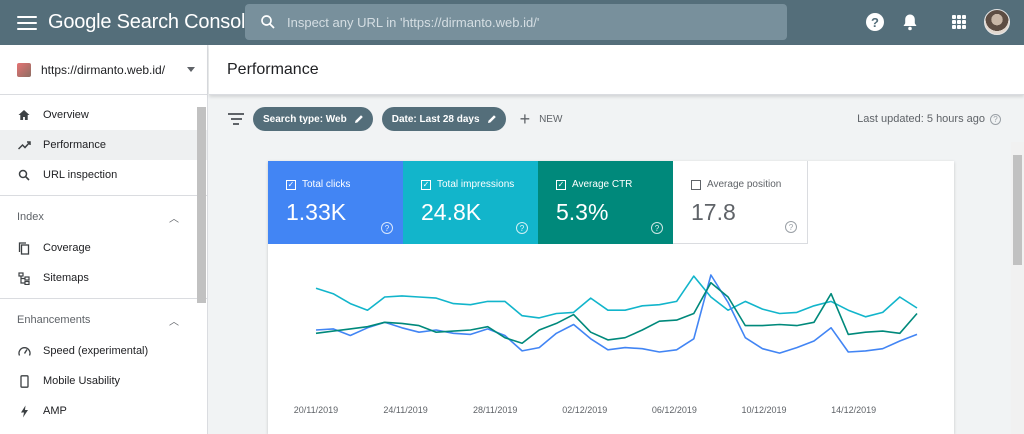 This screenshot has height=434, width=1024. I want to click on top-right-actions: ?, so click(938, 22).